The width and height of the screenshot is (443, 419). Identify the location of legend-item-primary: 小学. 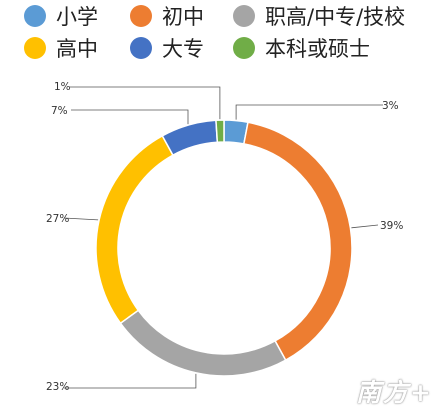
(61, 16).